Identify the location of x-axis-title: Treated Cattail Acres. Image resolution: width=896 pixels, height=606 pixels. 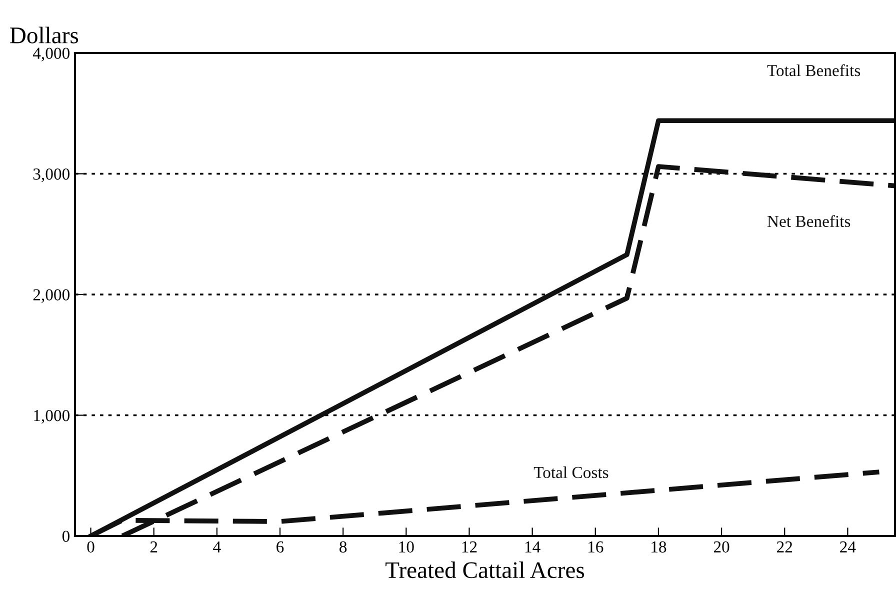
(485, 570).